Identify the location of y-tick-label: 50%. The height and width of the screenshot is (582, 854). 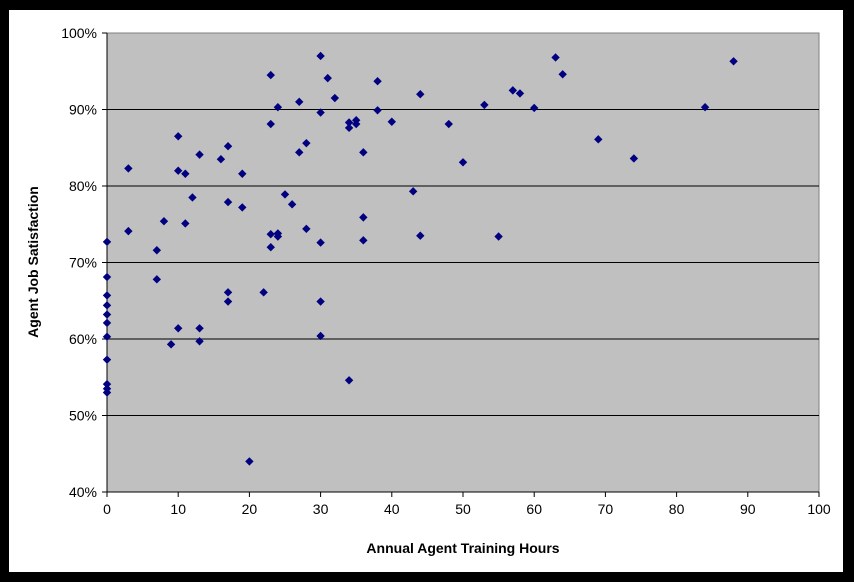
(83, 416).